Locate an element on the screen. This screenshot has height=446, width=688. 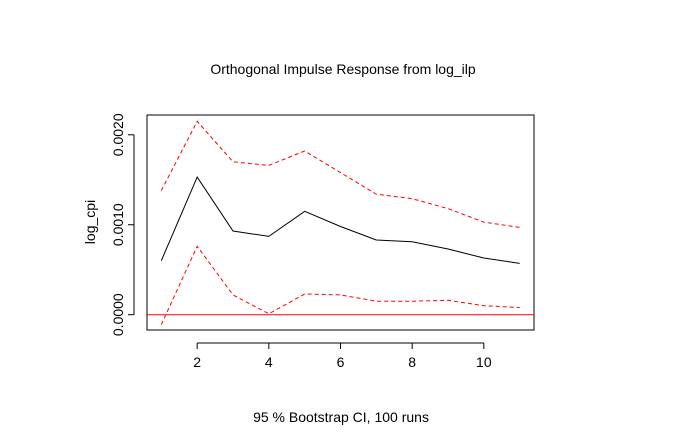
y-axis-label: log_cpi is located at coordinates (90, 222).